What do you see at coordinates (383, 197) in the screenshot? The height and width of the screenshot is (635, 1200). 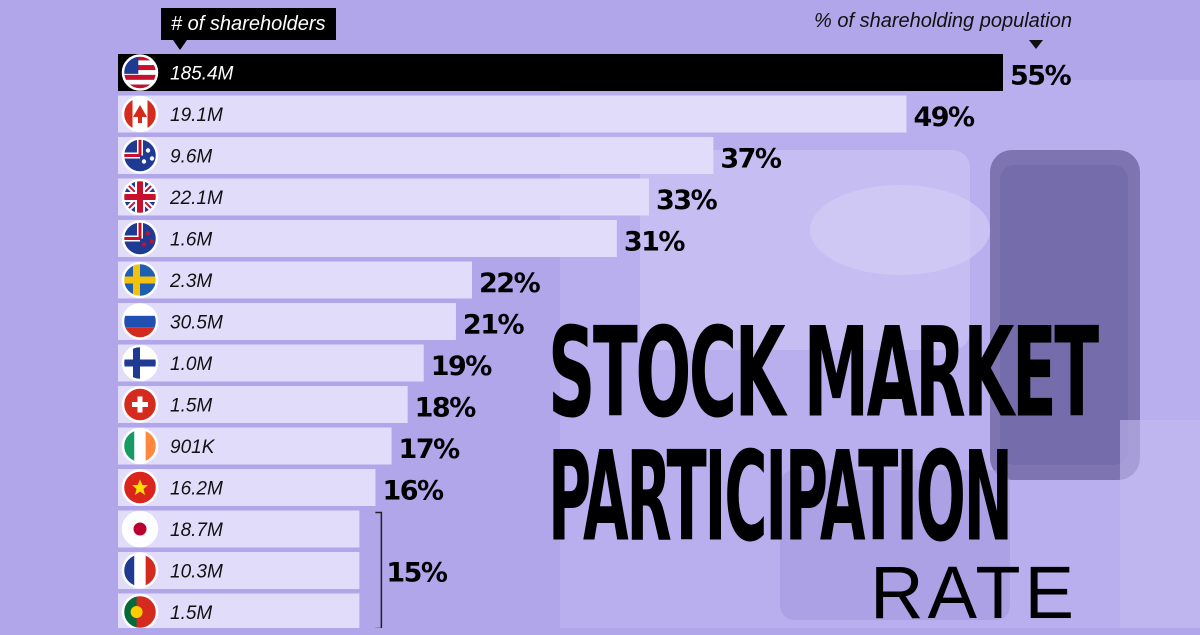 I see `bar-united-kingdom` at bounding box center [383, 197].